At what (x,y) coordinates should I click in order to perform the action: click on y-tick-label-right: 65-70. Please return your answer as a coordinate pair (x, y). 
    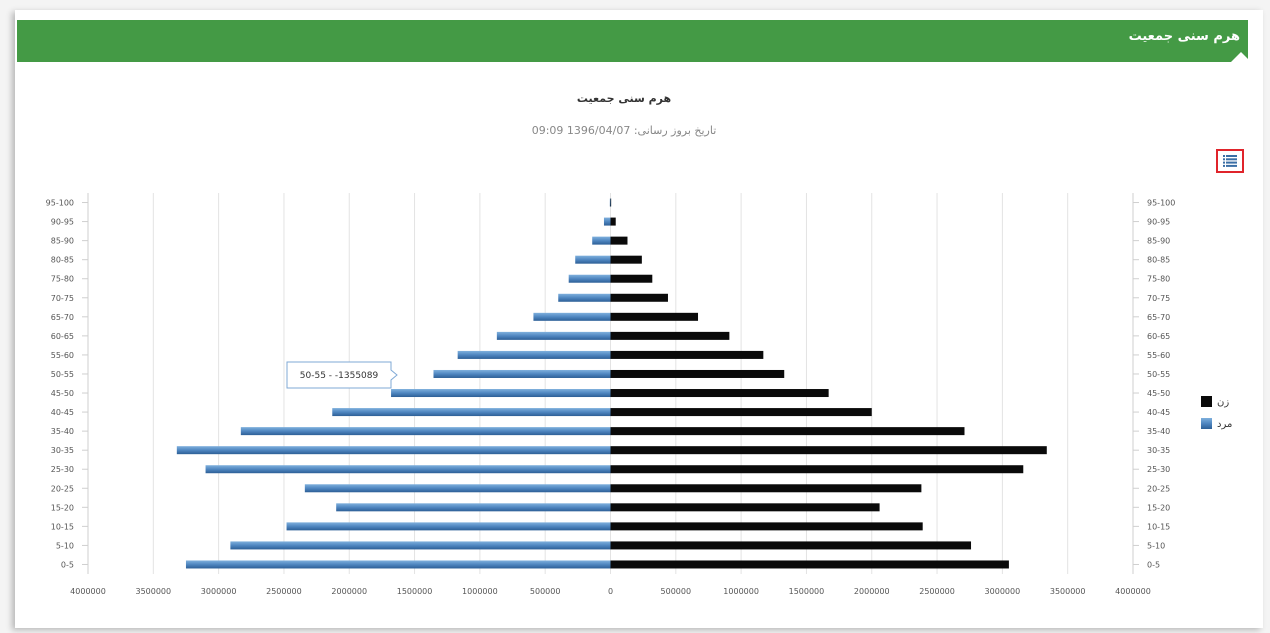
    Looking at the image, I should click on (1158, 317).